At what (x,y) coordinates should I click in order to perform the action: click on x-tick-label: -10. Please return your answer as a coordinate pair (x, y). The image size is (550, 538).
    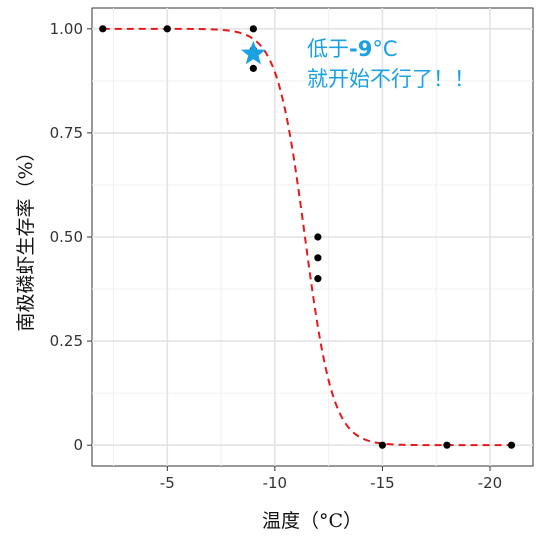
    Looking at the image, I should click on (275, 483).